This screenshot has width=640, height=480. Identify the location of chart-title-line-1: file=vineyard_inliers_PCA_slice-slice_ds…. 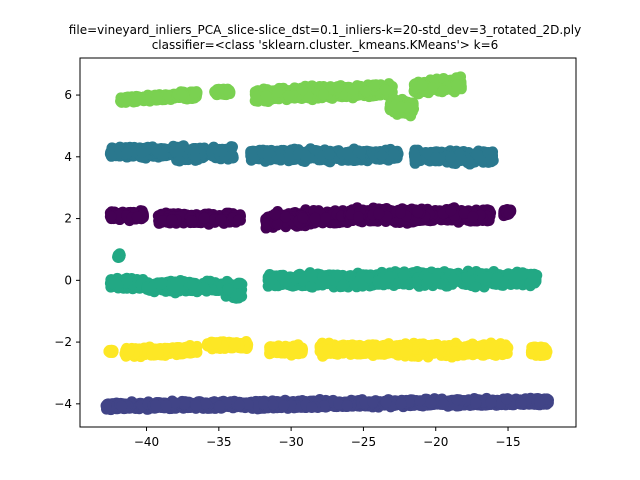
(325, 30).